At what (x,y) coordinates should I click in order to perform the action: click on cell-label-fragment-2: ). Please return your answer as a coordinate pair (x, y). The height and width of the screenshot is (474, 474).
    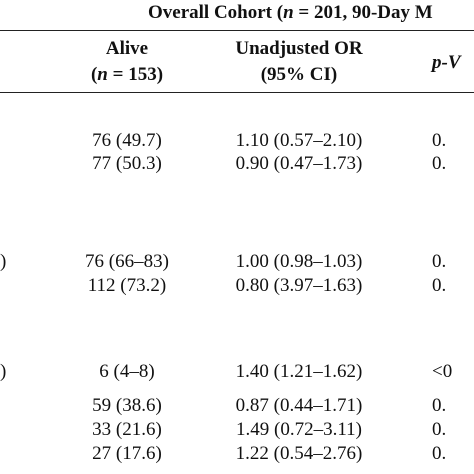
    Looking at the image, I should click on (3, 371).